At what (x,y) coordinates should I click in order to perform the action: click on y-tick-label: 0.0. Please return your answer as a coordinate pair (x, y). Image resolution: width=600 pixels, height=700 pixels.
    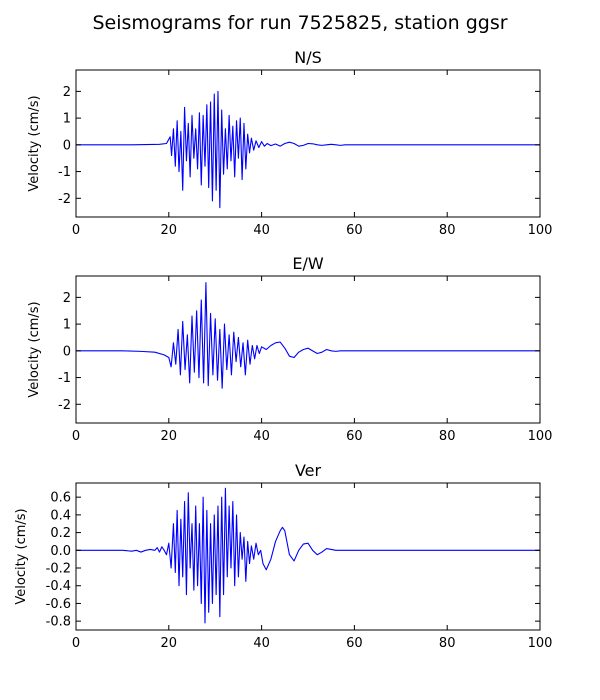
    Looking at the image, I should click on (60, 551).